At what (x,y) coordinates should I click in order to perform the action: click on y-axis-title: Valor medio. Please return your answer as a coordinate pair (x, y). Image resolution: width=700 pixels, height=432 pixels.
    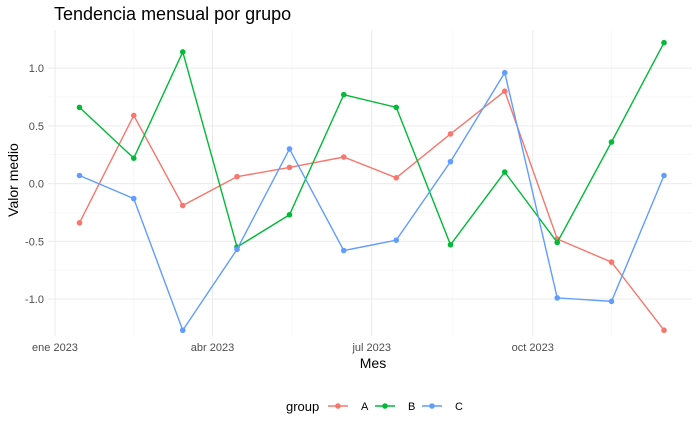
    Looking at the image, I should click on (13, 180).